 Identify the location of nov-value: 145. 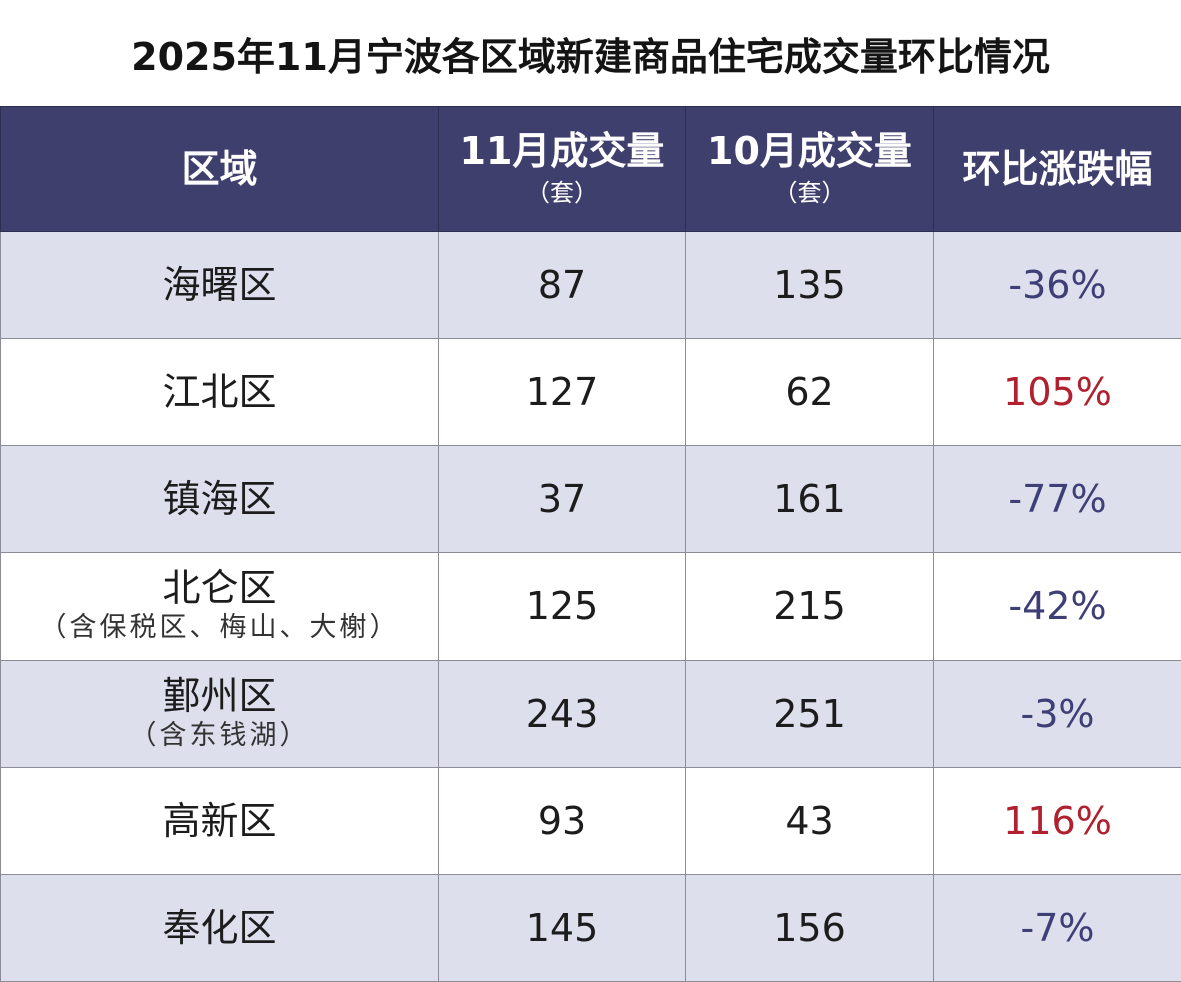
(562, 927).